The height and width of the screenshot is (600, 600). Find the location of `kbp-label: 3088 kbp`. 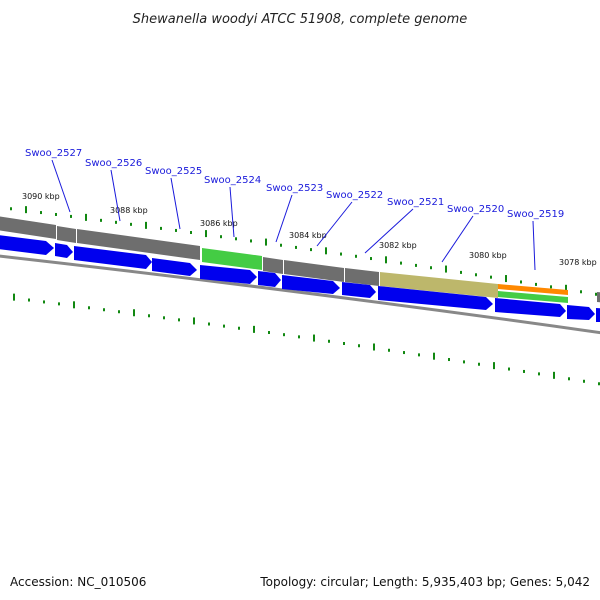

kbp-label: 3088 kbp is located at coordinates (129, 210).